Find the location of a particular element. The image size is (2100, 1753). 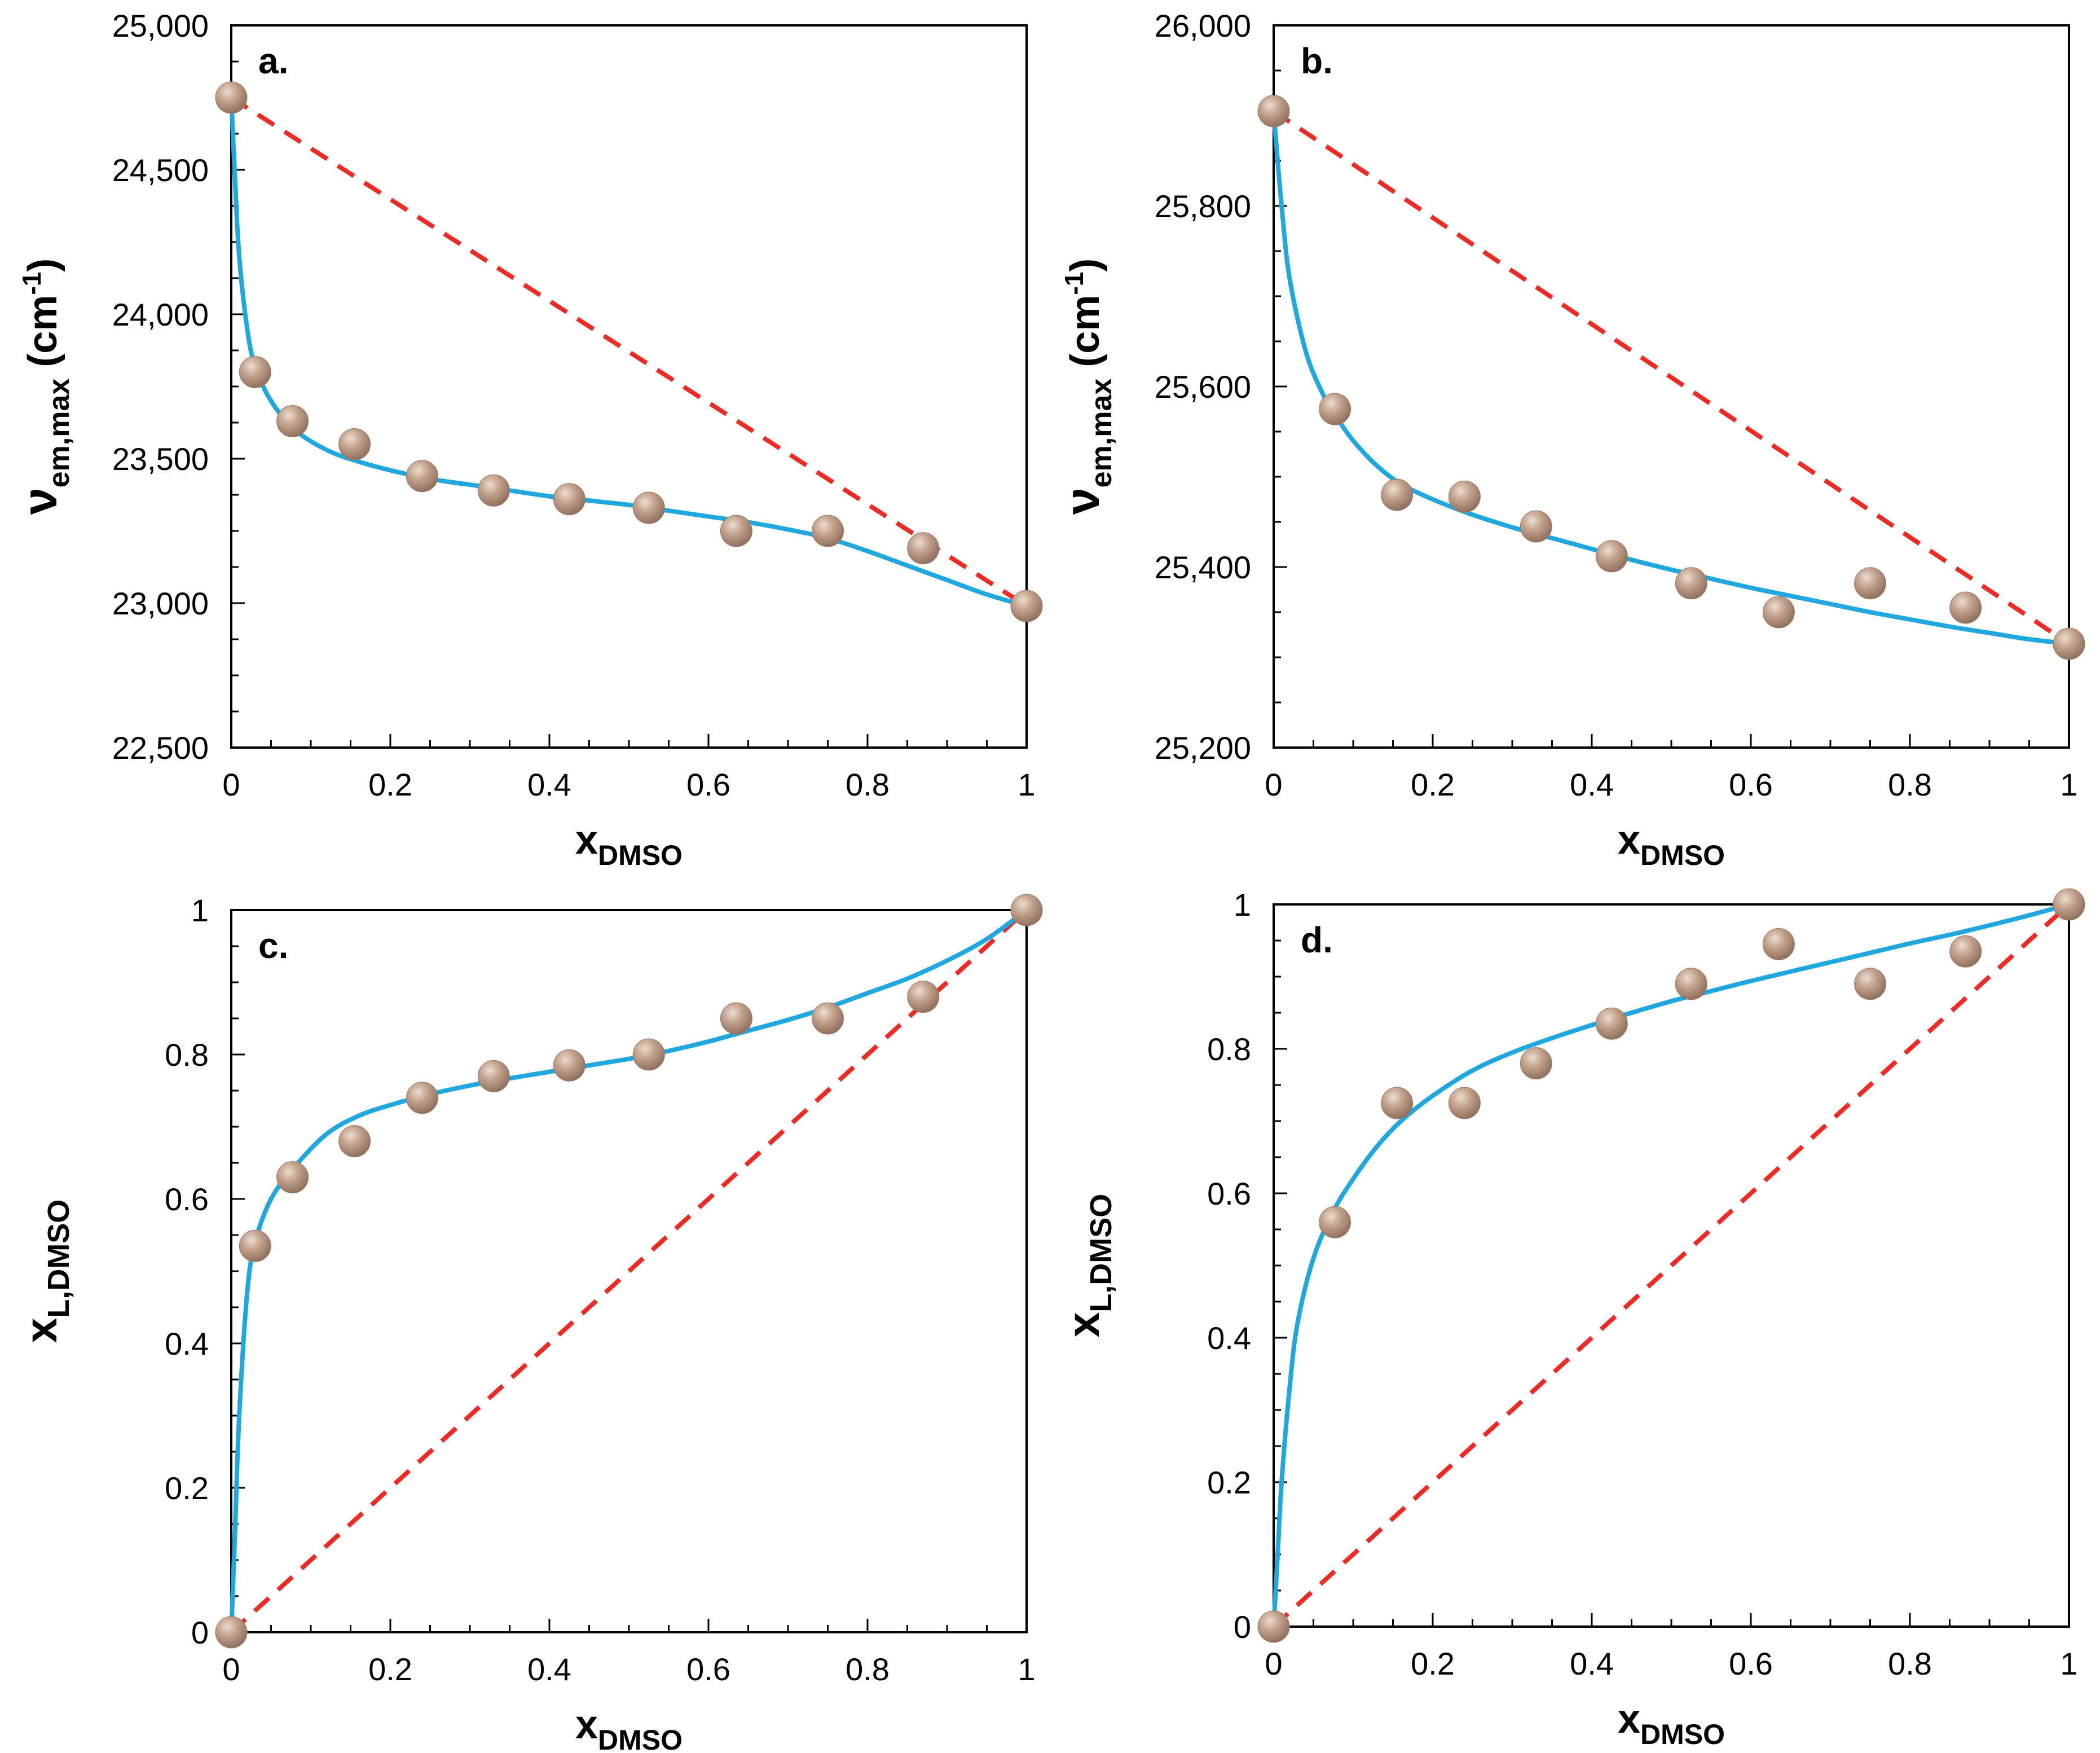

y-tick-label: 25,600 is located at coordinates (1203, 387).